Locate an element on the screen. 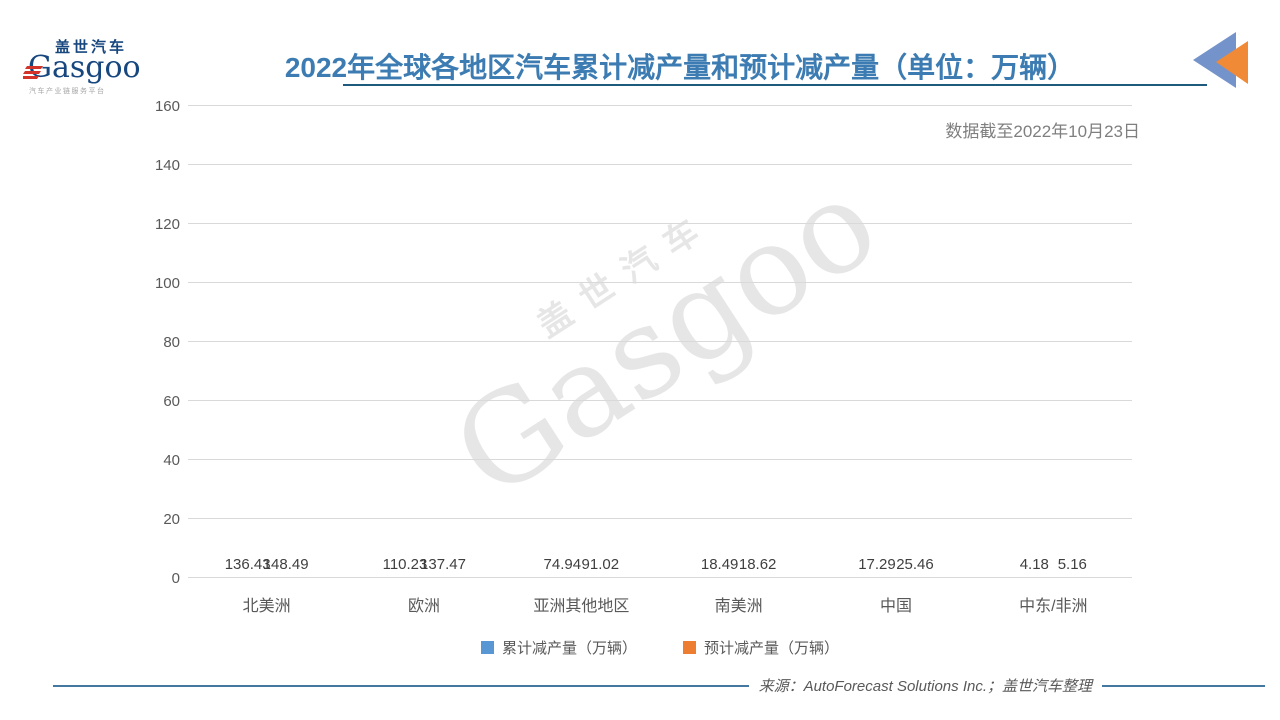 The image size is (1280, 720). bar-group: 74.94 91.02 is located at coordinates (581, 342).